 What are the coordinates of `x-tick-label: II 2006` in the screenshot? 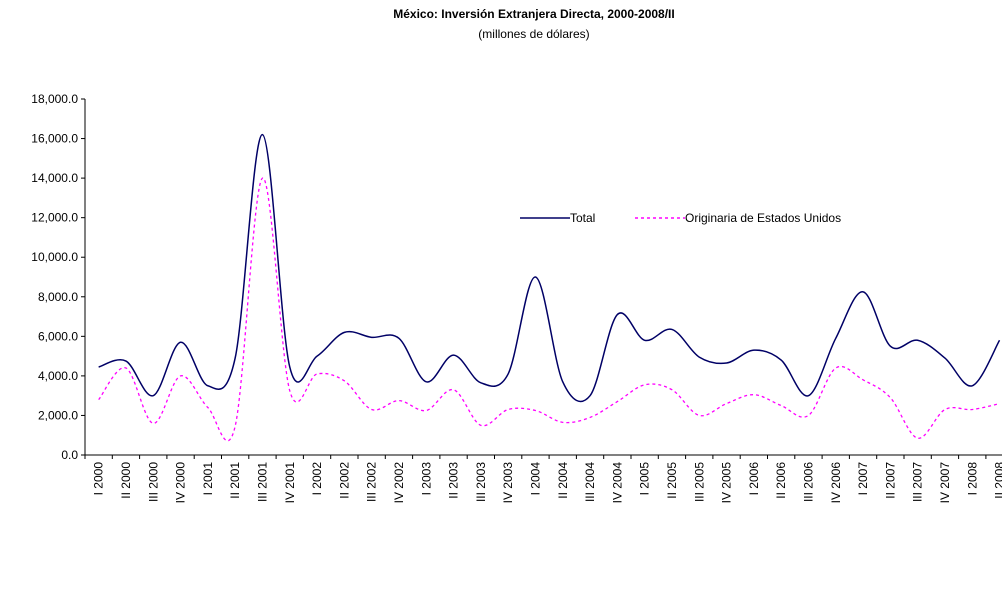 It's located at (781, 480).